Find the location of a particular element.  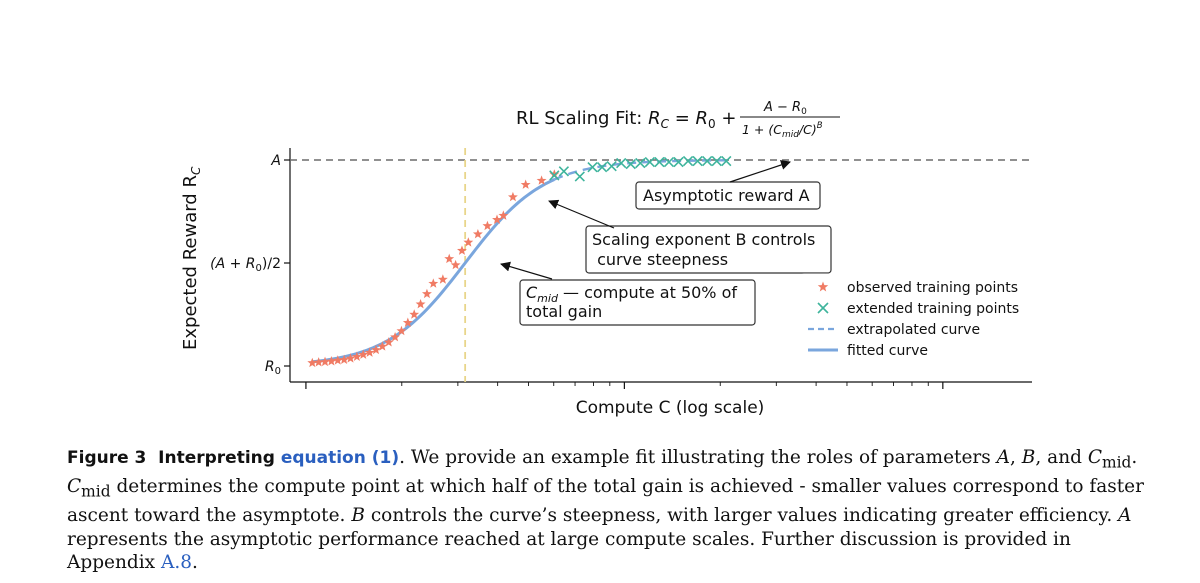

caption-param-cmid-2: C is located at coordinates (74, 487).